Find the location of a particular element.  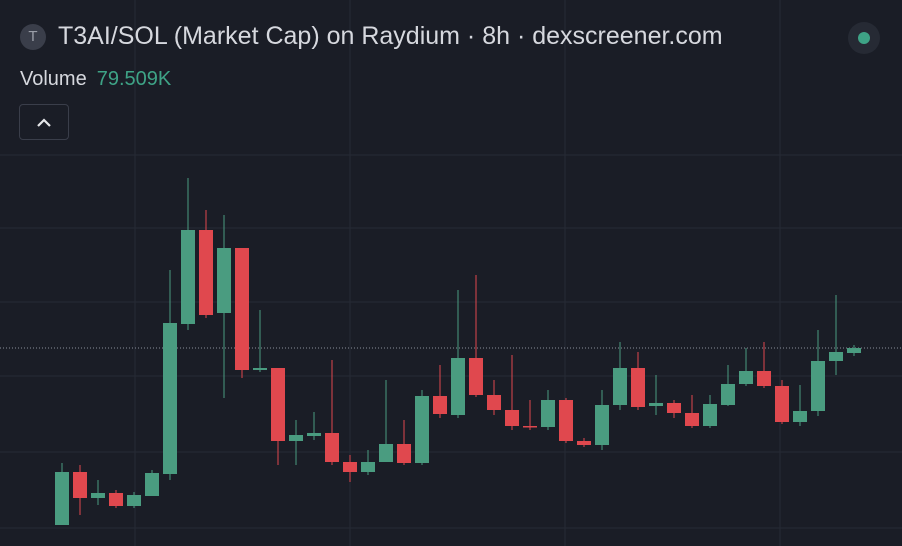

volume: Volume 79.509K is located at coordinates (95, 79).